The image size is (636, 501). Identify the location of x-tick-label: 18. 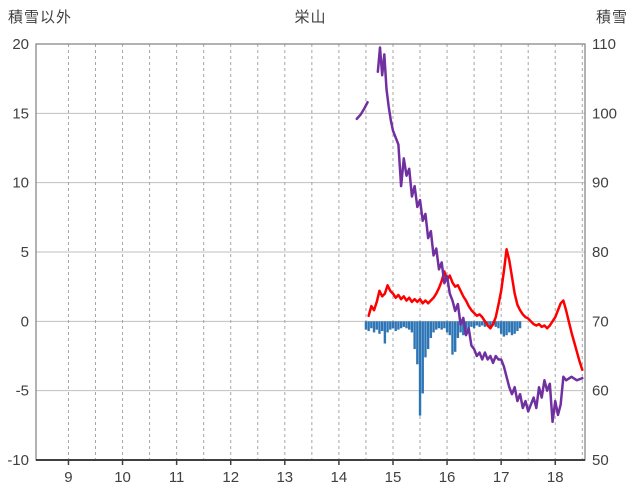
(555, 477).